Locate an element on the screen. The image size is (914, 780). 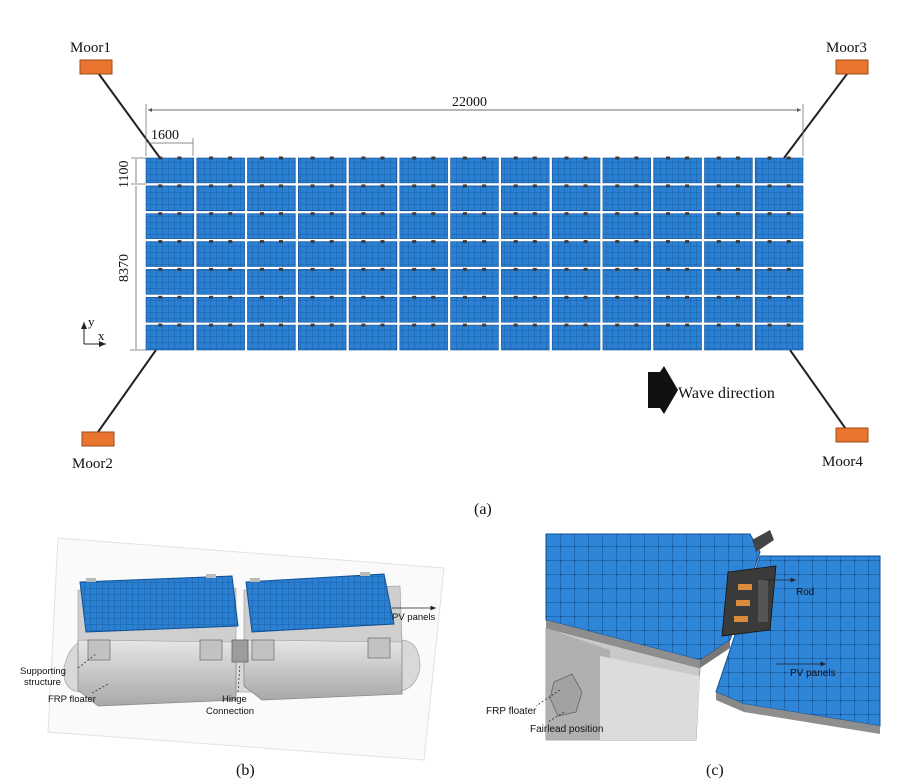
axis-x-label: x is located at coordinates (101, 335).